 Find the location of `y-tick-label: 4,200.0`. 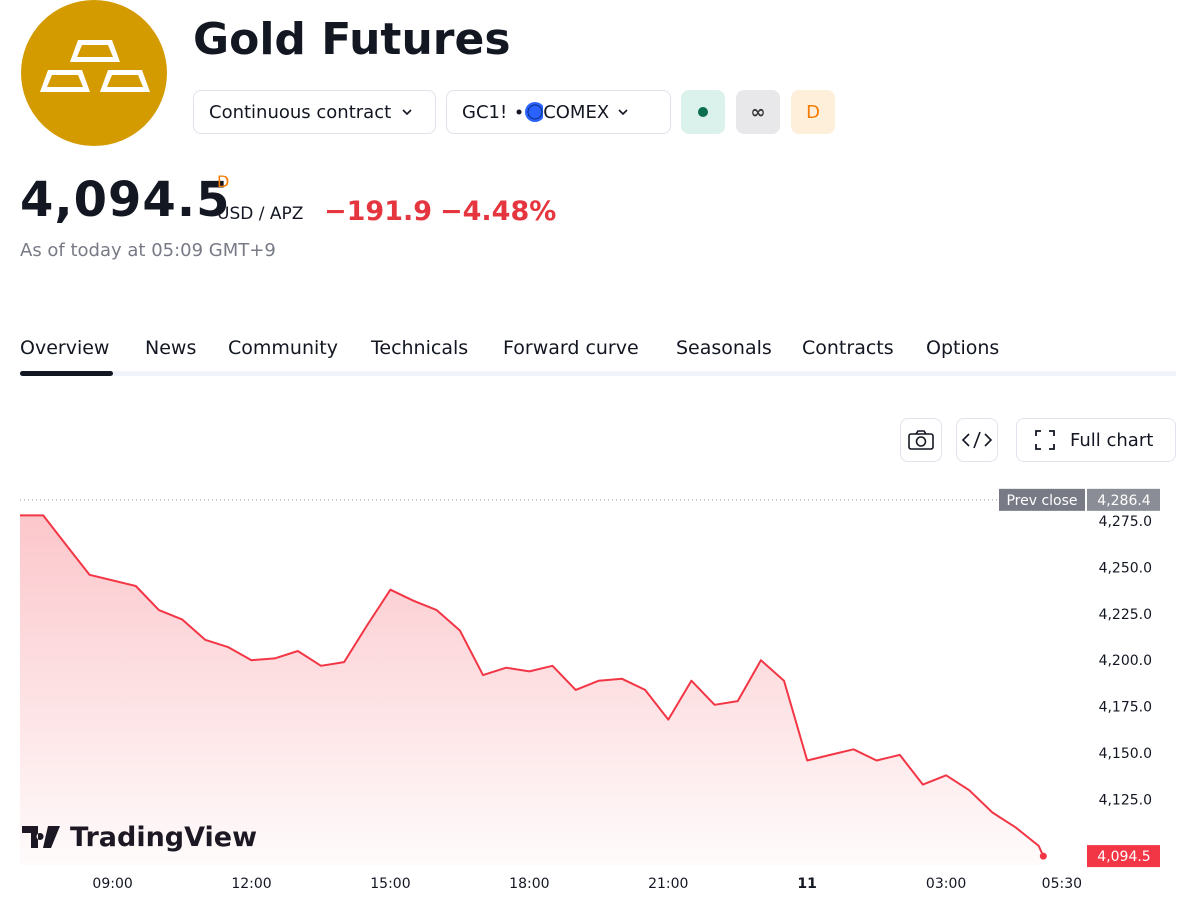

y-tick-label: 4,200.0 is located at coordinates (1125, 661).